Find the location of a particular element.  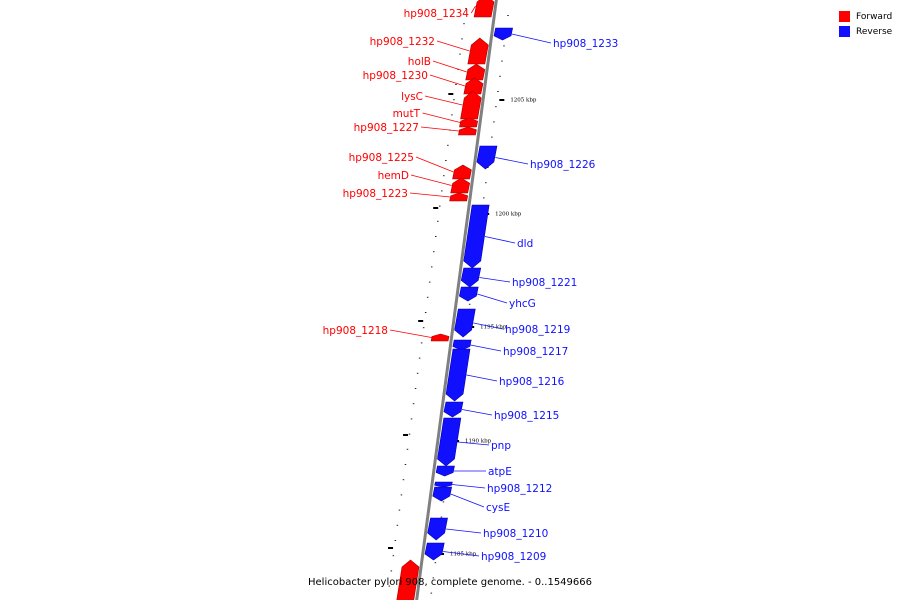

gene-hp908_1209: hp908_1209 is located at coordinates (485, 552).